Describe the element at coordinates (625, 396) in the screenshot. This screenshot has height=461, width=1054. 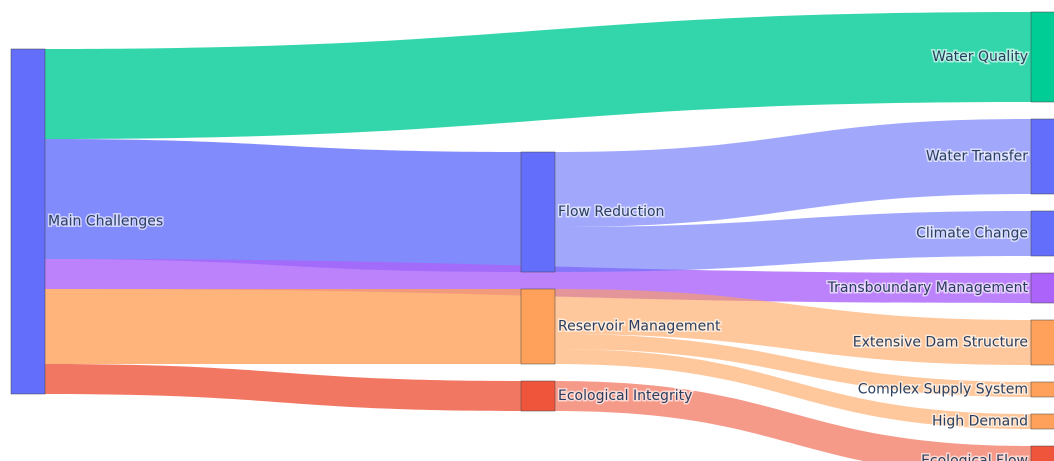
I see `node-label: Ecological Integrity` at that location.